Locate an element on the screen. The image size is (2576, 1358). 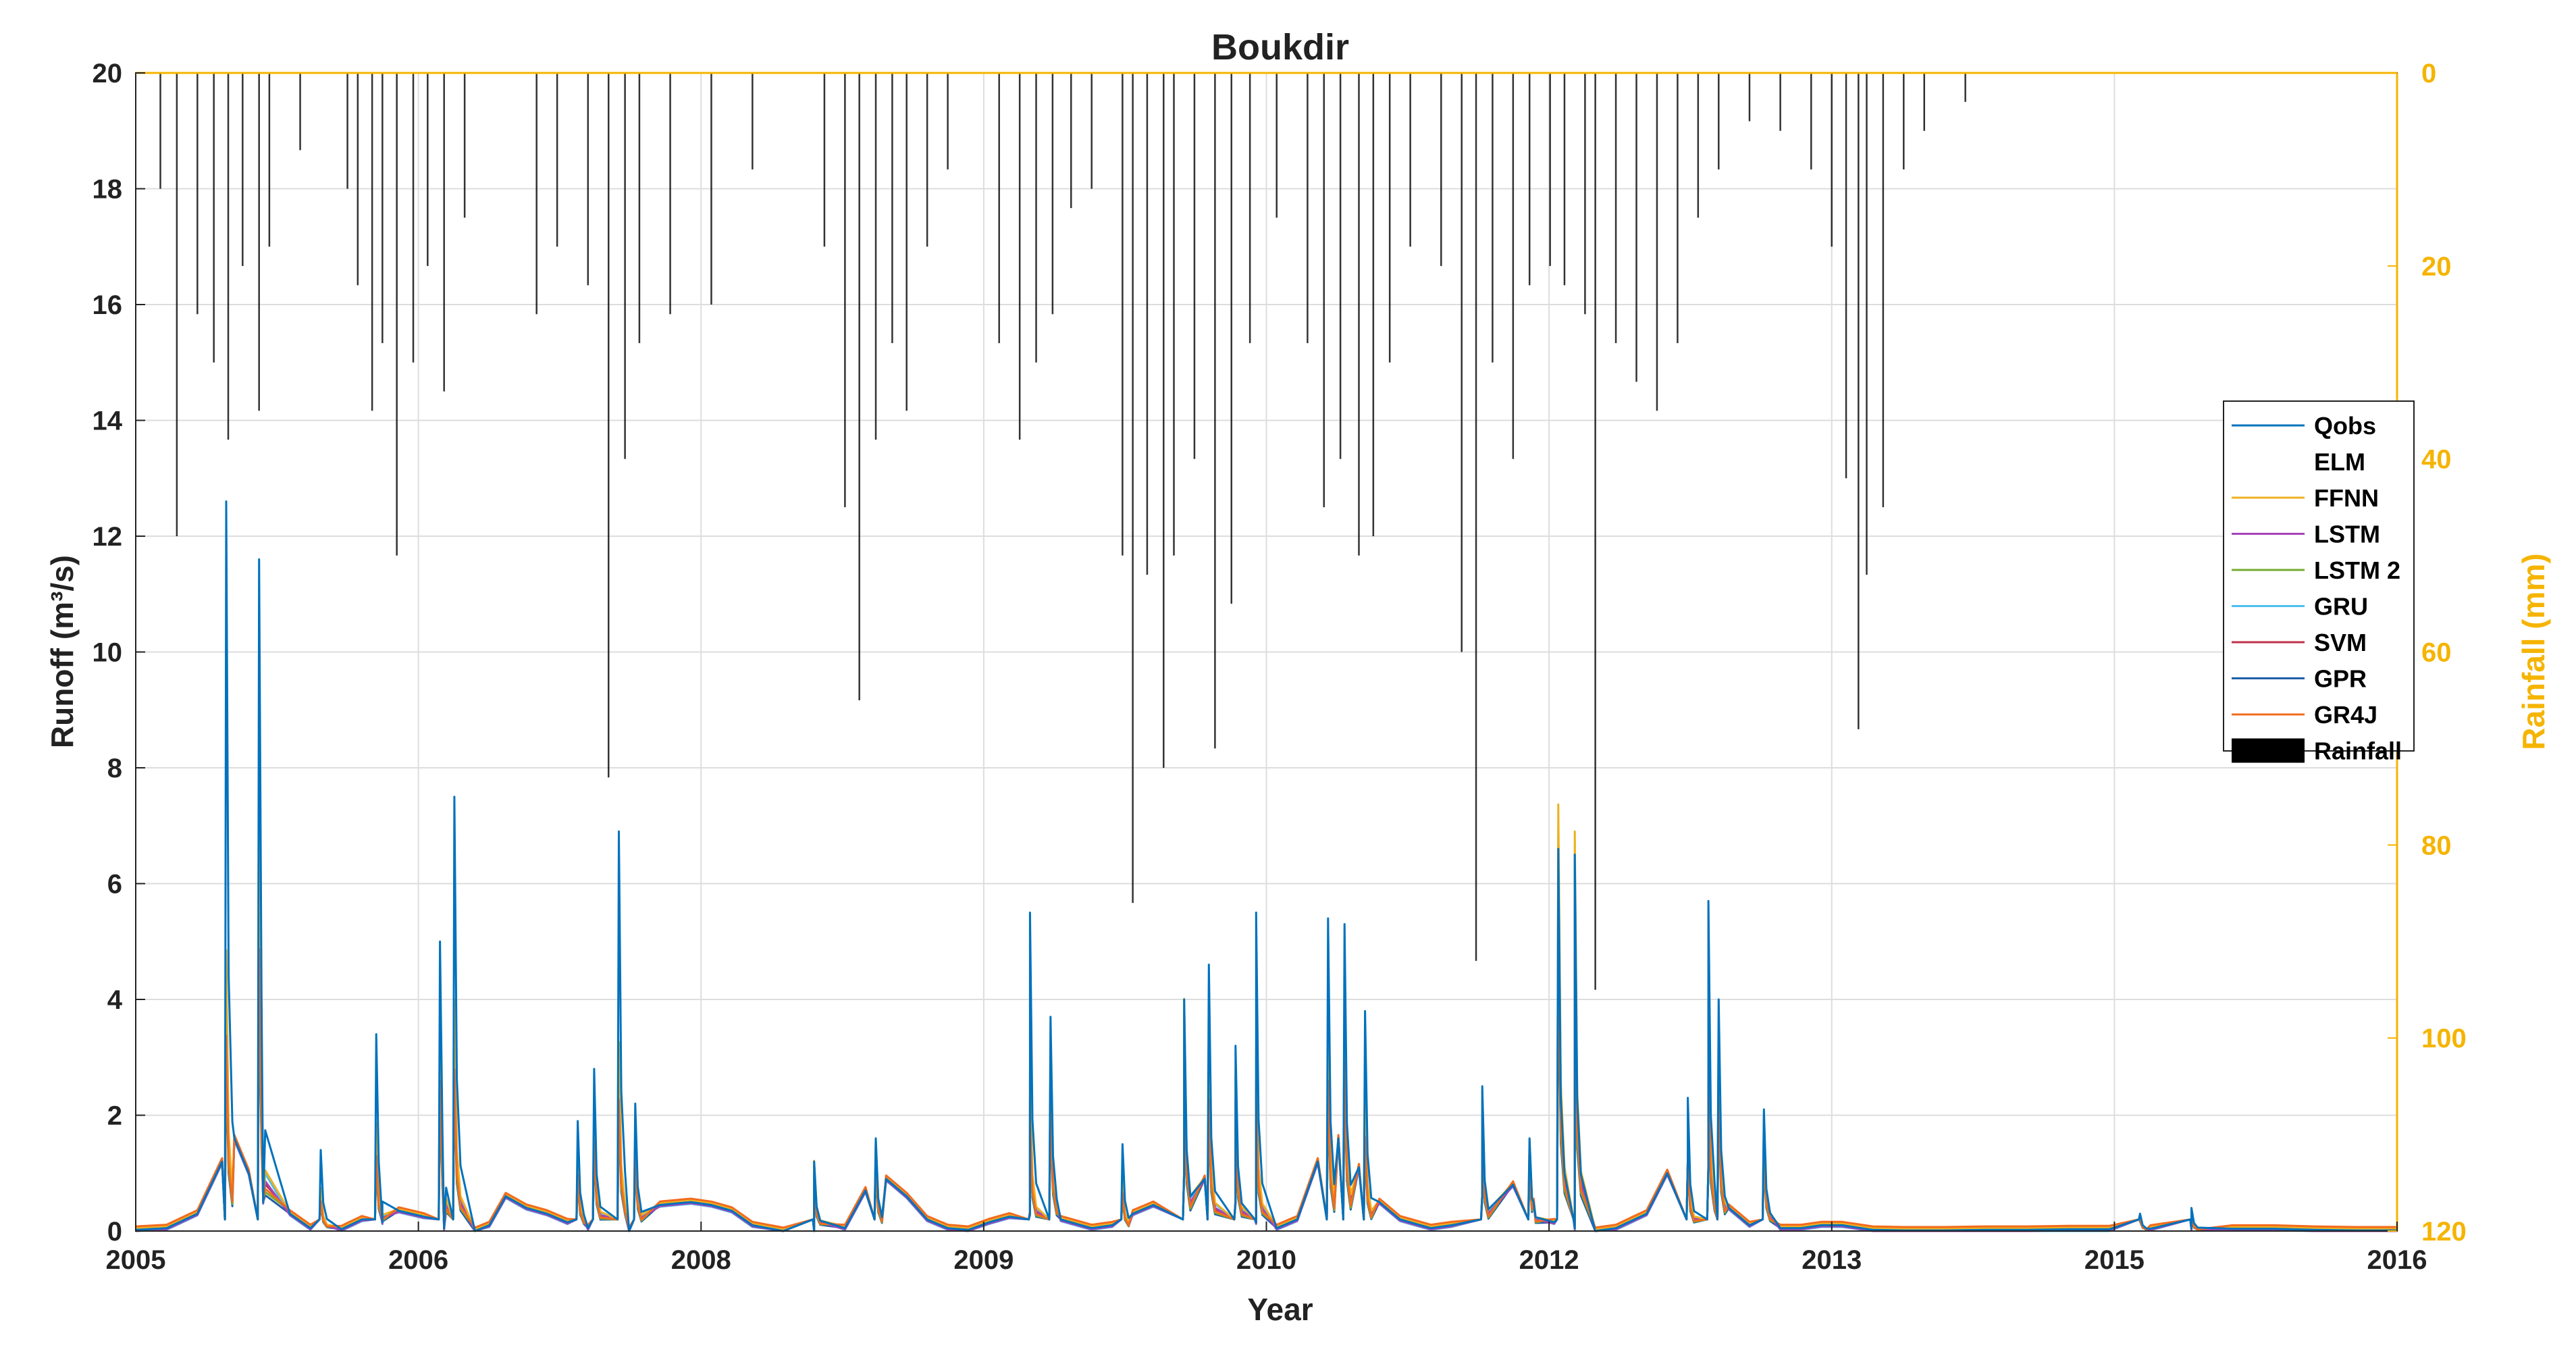
y2-axis-label: Rainfall (mm) is located at coordinates (2533, 651).